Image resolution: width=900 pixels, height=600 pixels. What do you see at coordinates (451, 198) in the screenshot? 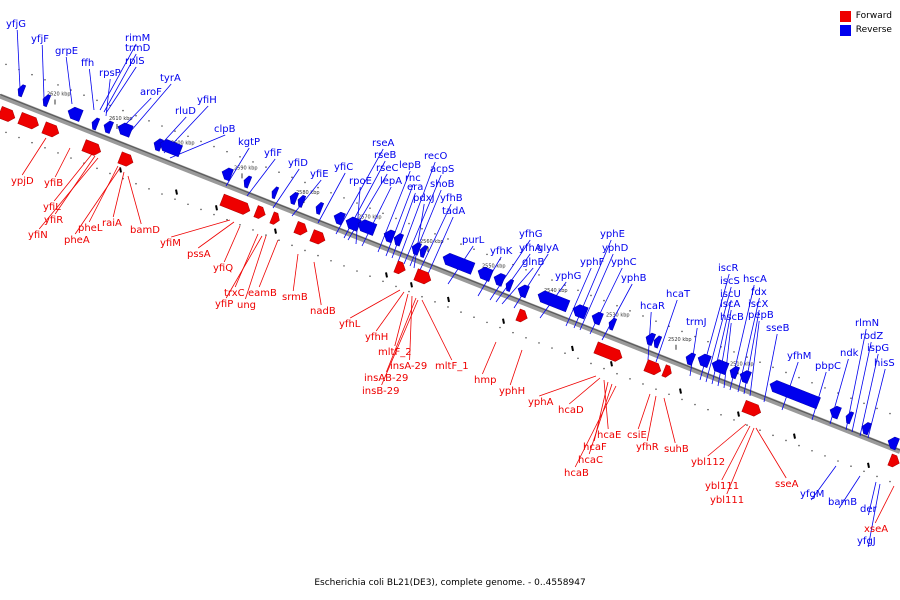
I see `reverse-gene-label: yfhB` at bounding box center [451, 198].